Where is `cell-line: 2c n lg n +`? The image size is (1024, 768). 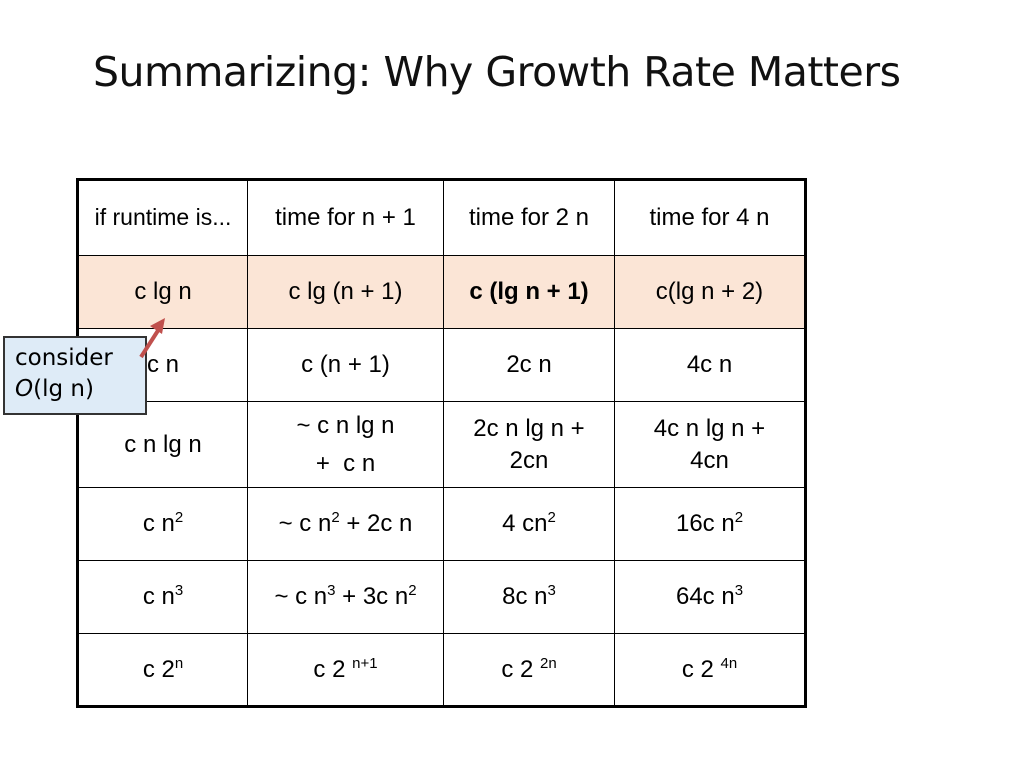 cell-line: 2c n lg n + is located at coordinates (529, 429).